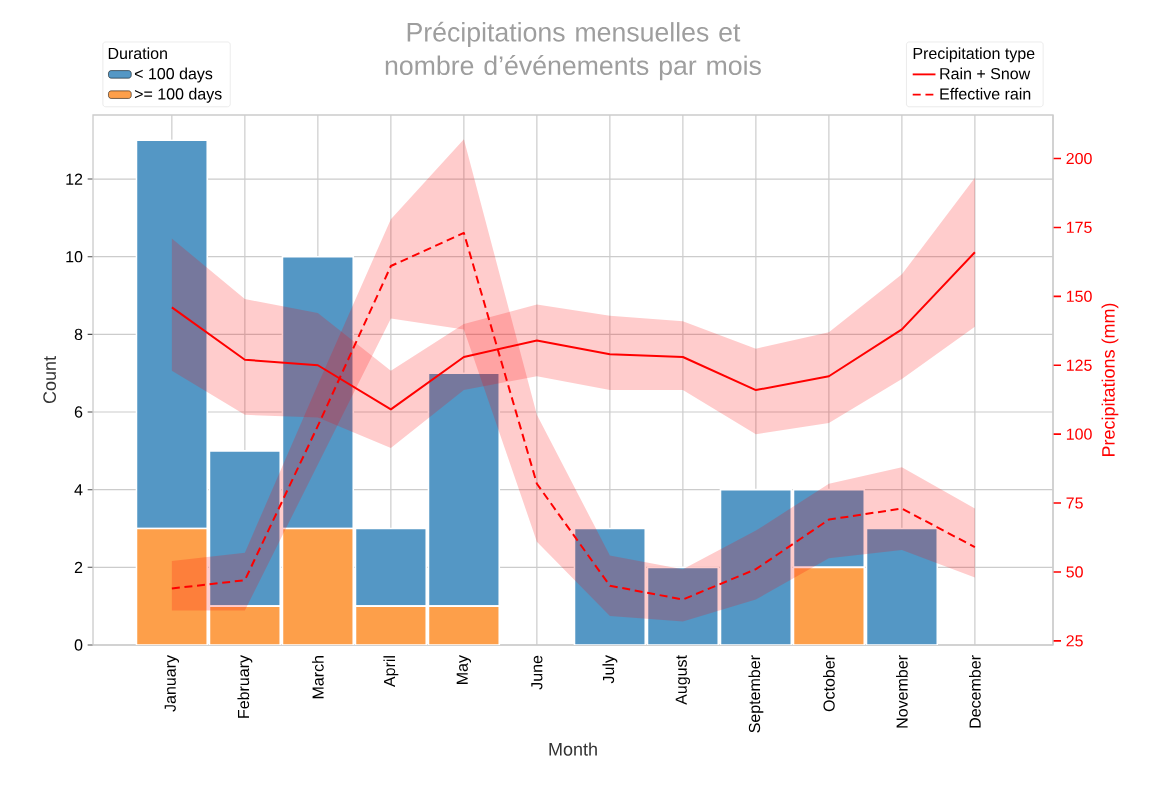  Describe the element at coordinates (173, 75) in the screenshot. I see `legend-label: < 100 days` at that location.